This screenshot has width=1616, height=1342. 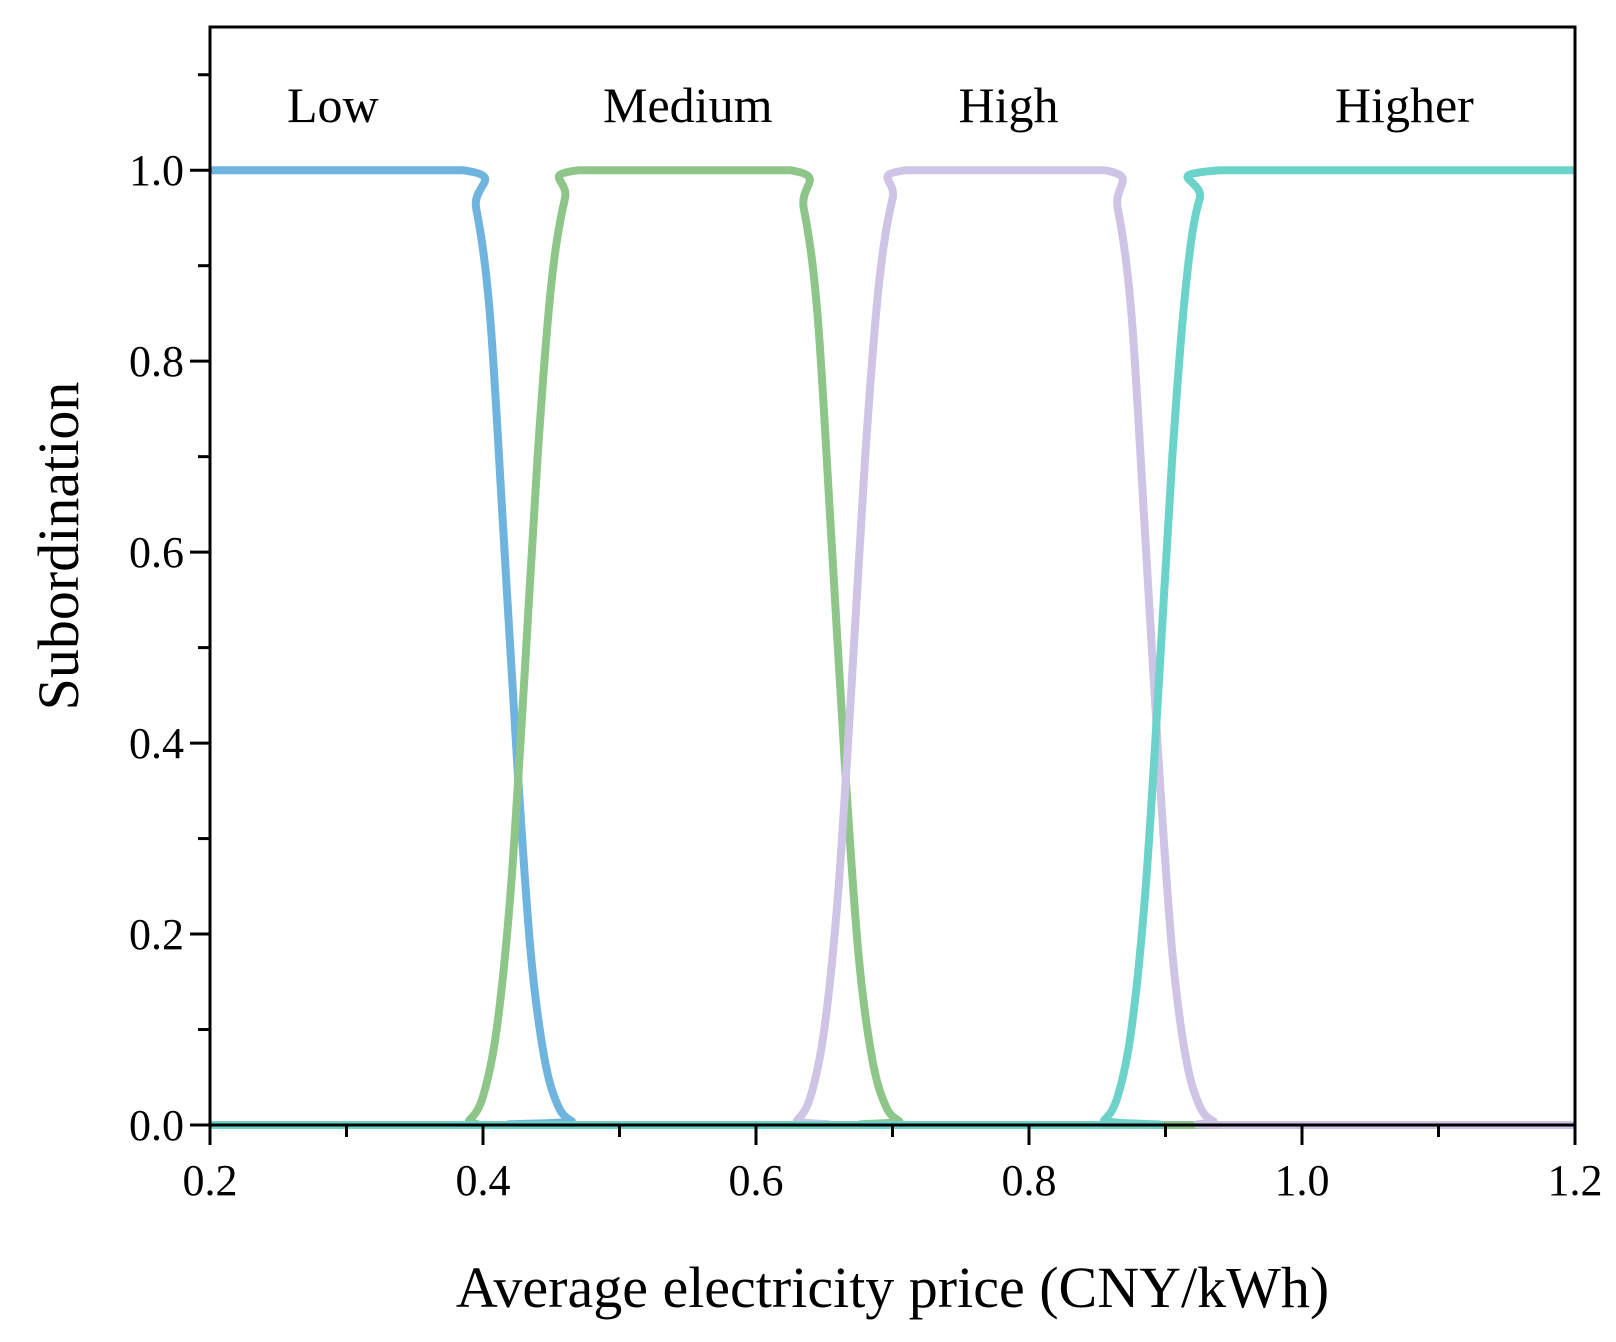 What do you see at coordinates (156, 1125) in the screenshot?
I see `y-tick-label: 0.0` at bounding box center [156, 1125].